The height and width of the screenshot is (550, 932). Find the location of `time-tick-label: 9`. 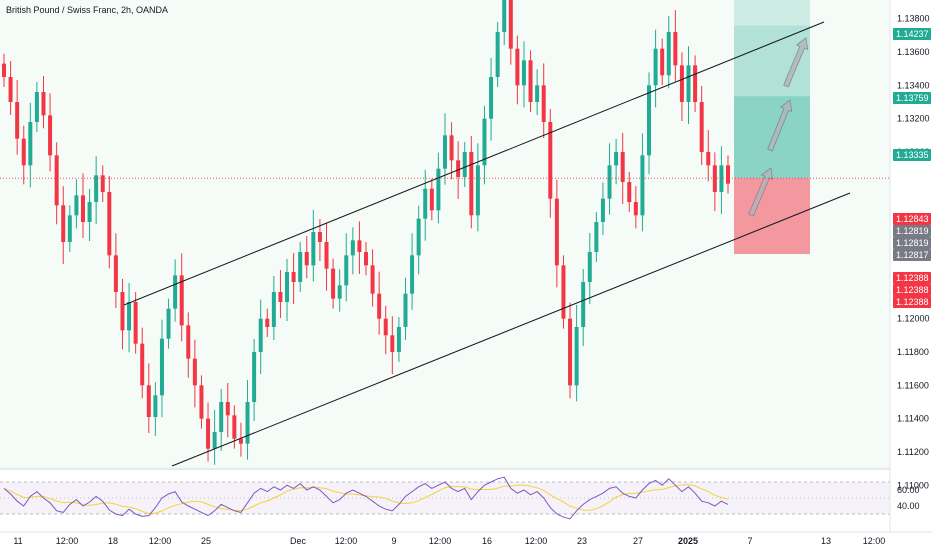

time-tick-label: 9 is located at coordinates (393, 541).